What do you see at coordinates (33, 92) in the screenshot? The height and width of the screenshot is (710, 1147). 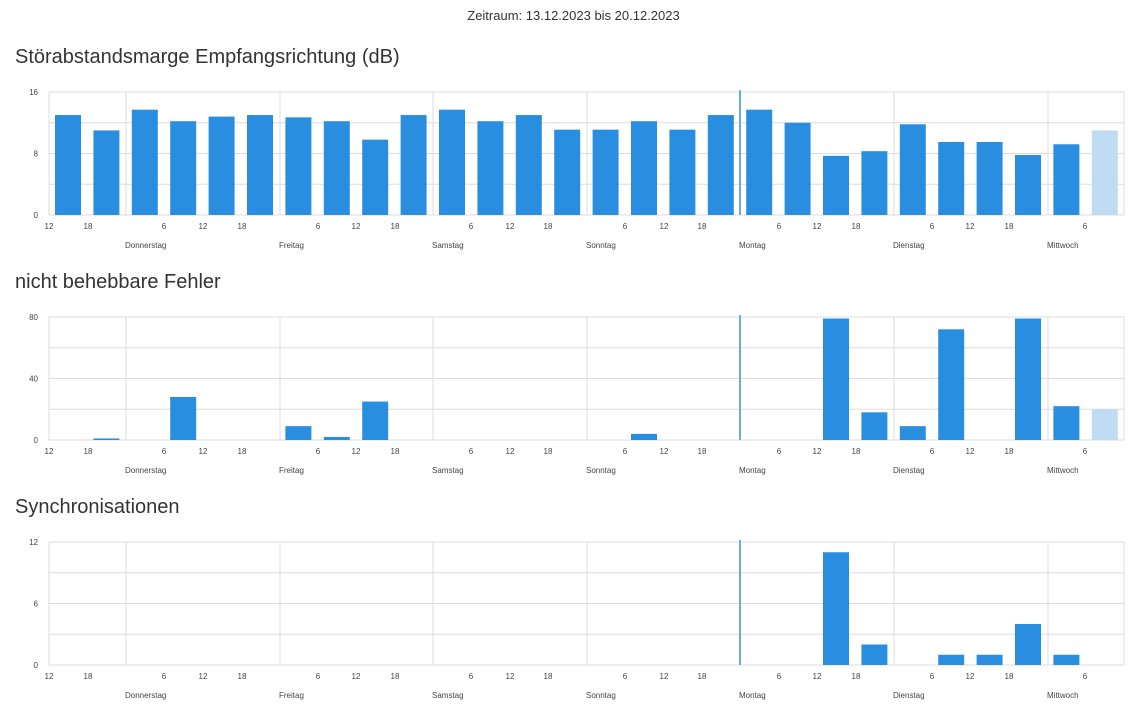 I see `y-tick-label: 16` at bounding box center [33, 92].